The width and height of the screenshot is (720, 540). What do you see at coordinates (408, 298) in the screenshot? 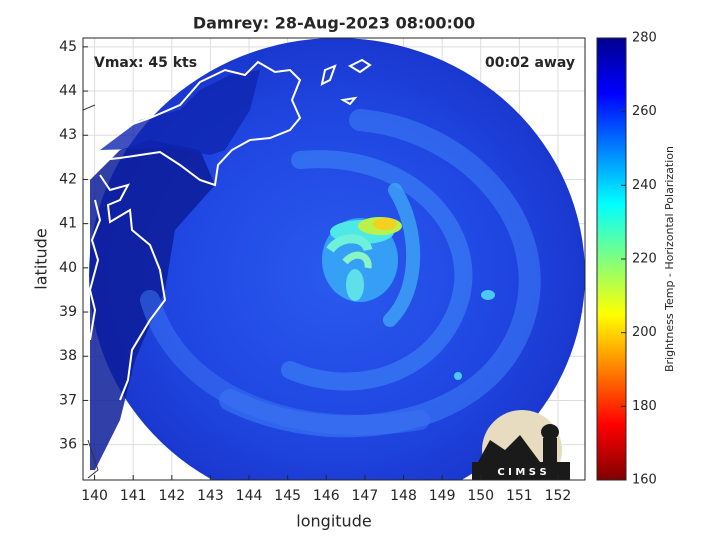
I see `storm-core` at bounding box center [408, 298].